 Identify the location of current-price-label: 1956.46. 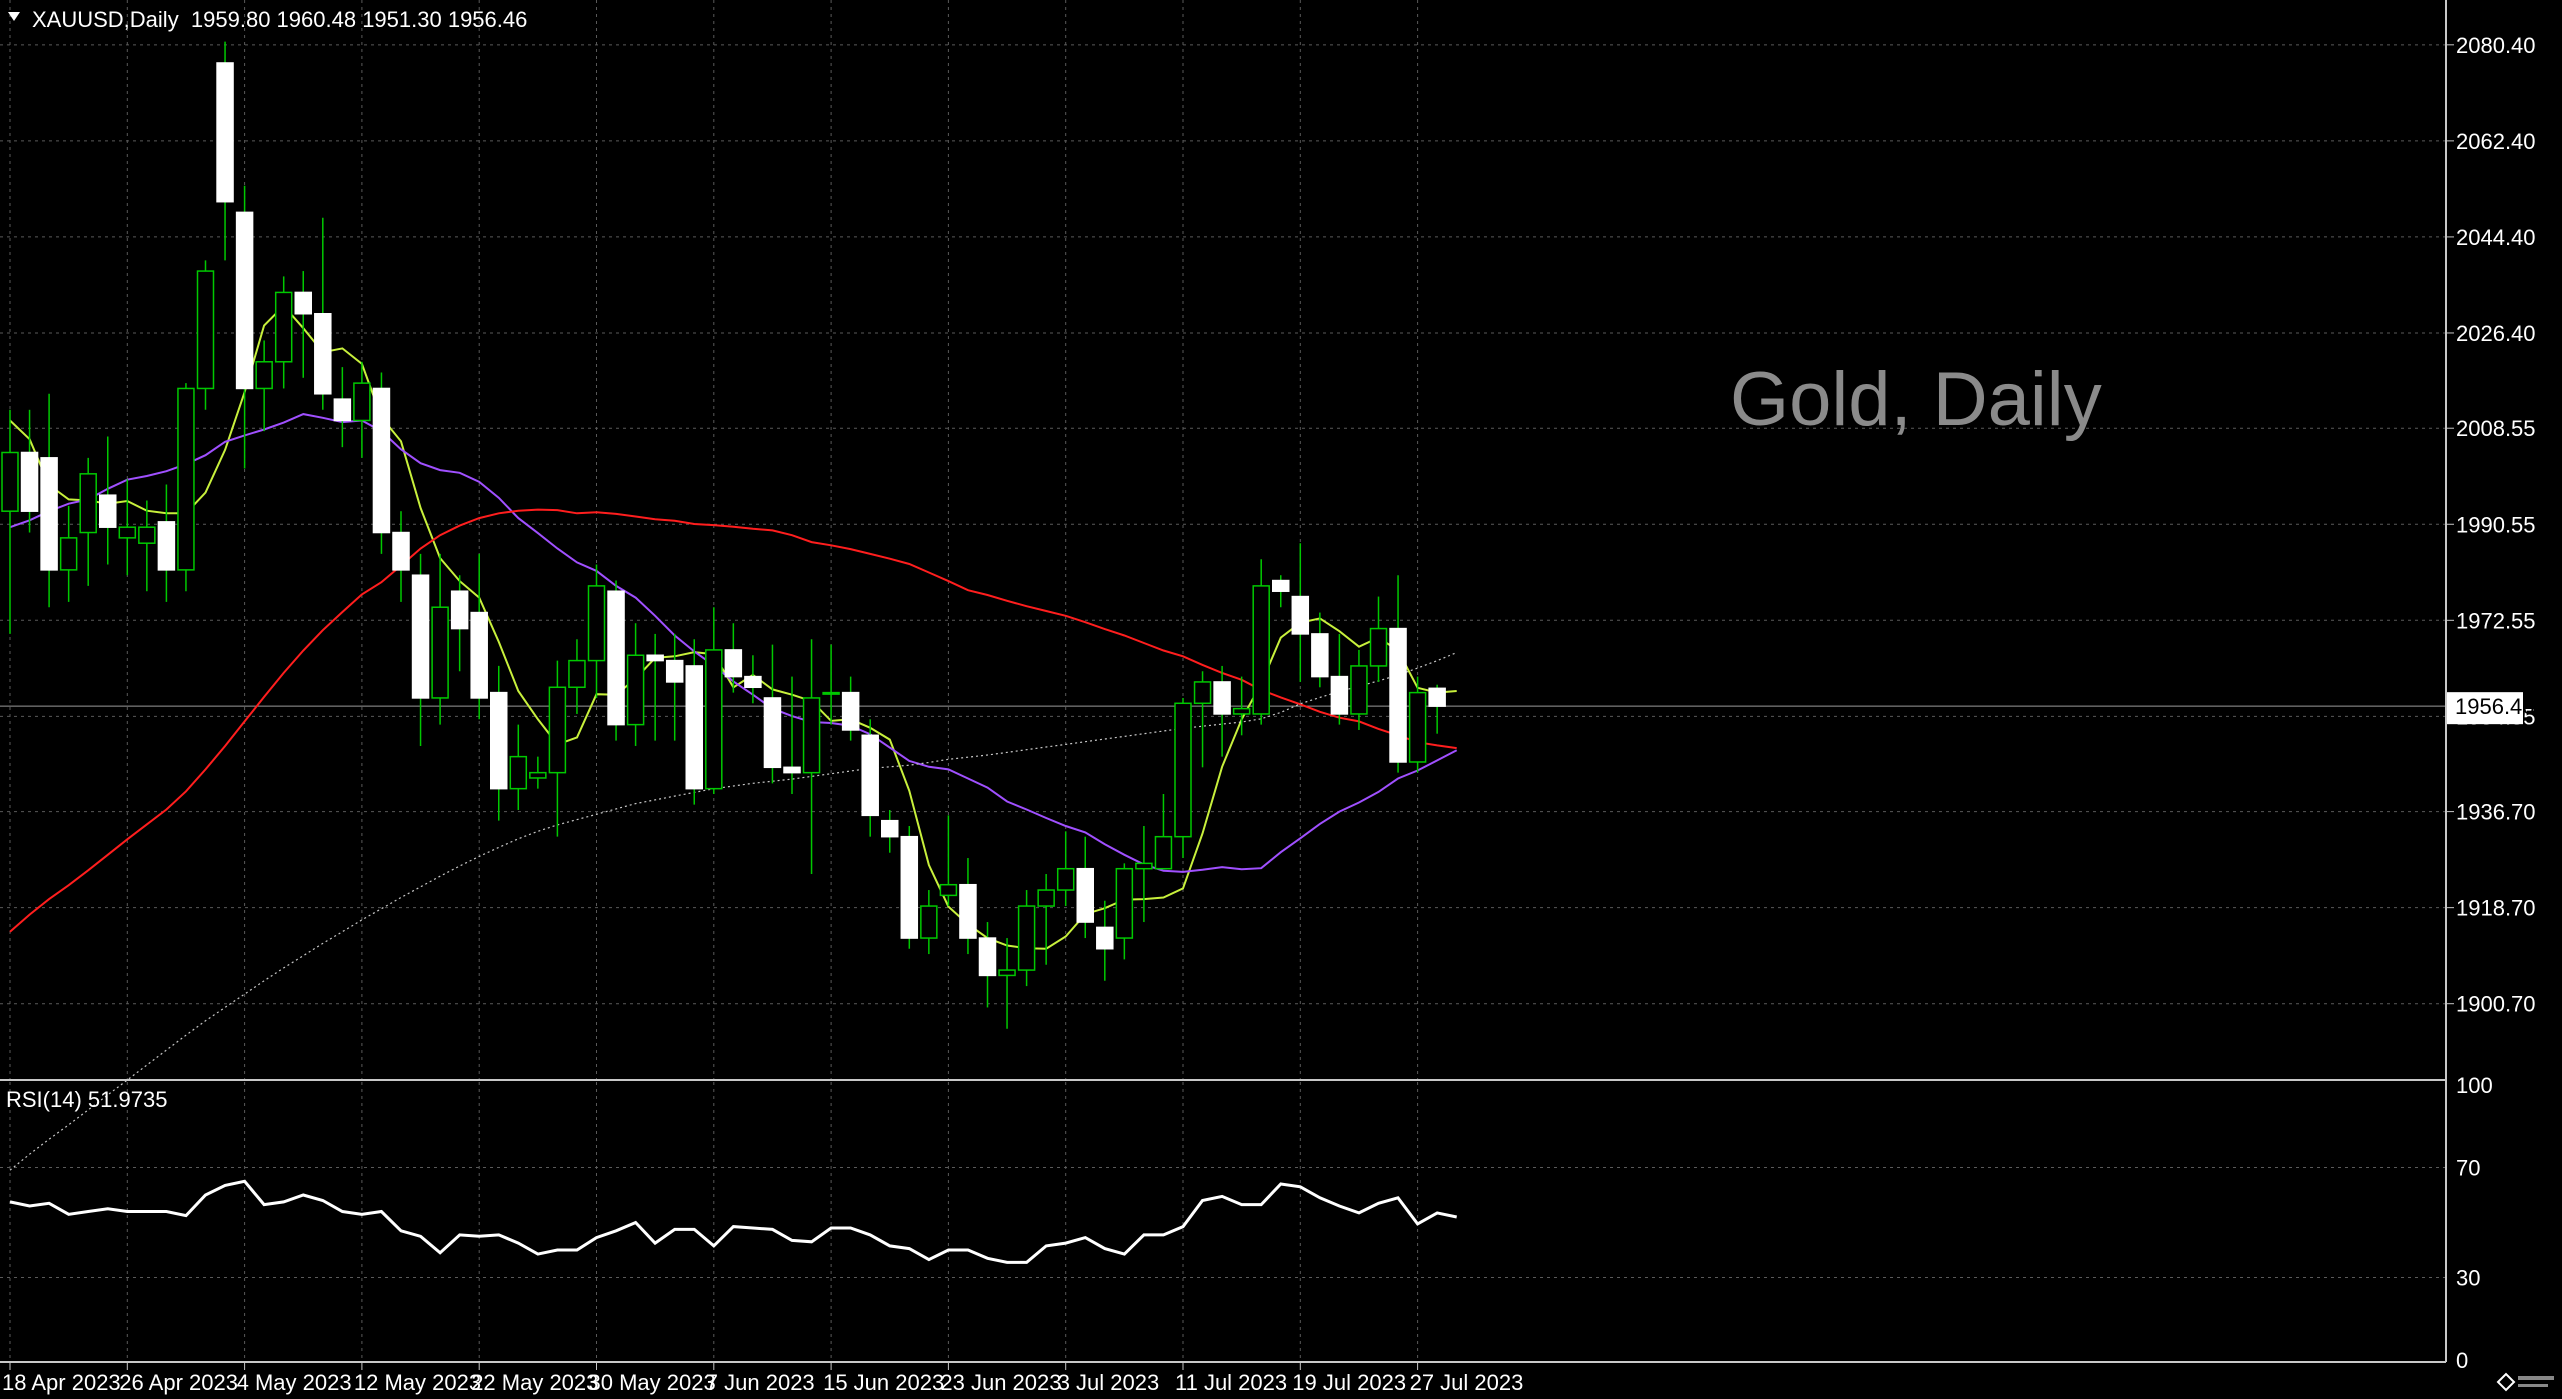
(2495, 706).